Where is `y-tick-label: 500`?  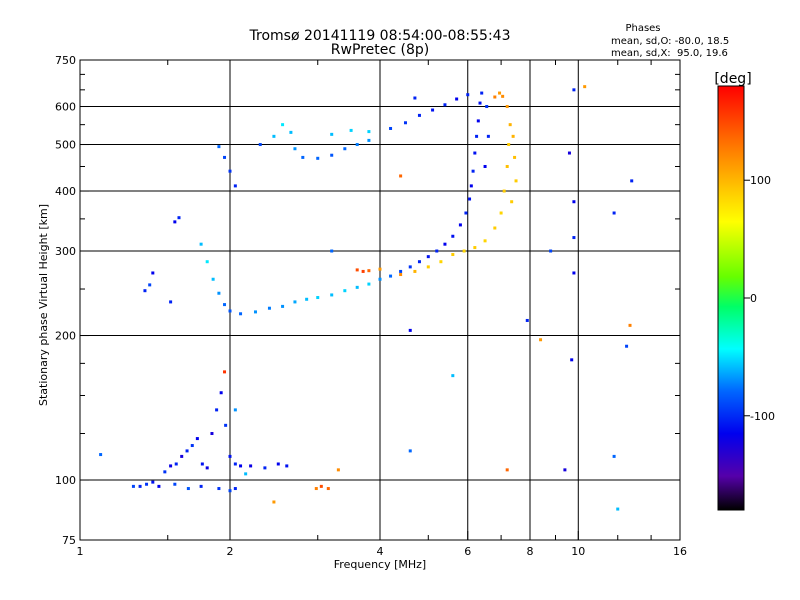
y-tick-label: 500 is located at coordinates (65, 145).